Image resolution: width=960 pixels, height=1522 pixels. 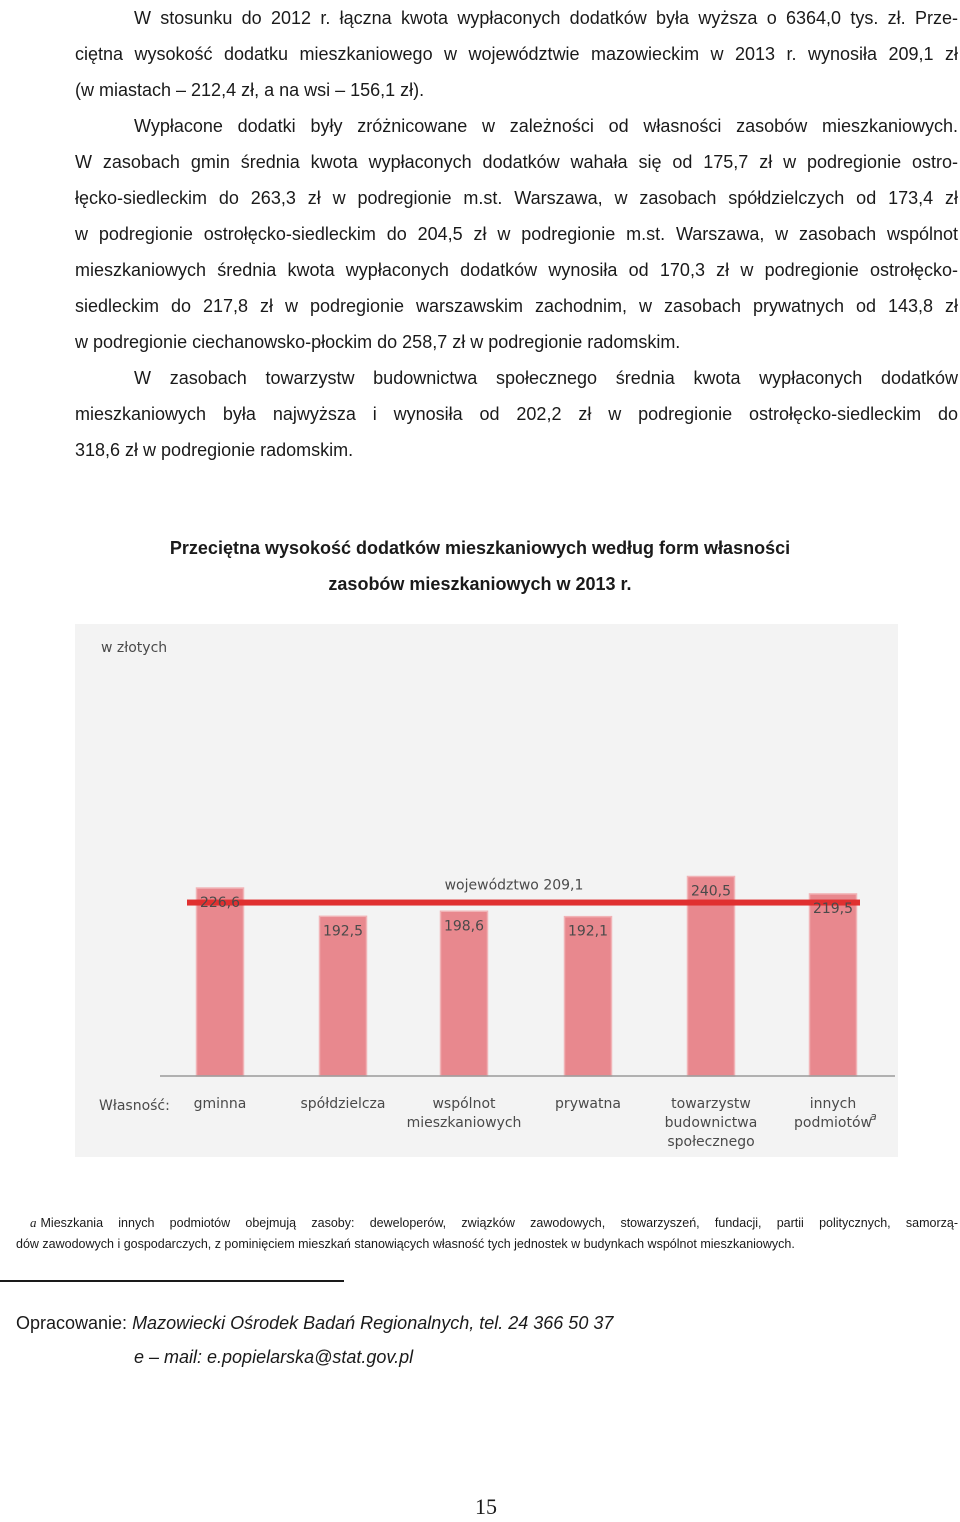 What do you see at coordinates (833, 909) in the screenshot?
I see `value-label: 219,5` at bounding box center [833, 909].